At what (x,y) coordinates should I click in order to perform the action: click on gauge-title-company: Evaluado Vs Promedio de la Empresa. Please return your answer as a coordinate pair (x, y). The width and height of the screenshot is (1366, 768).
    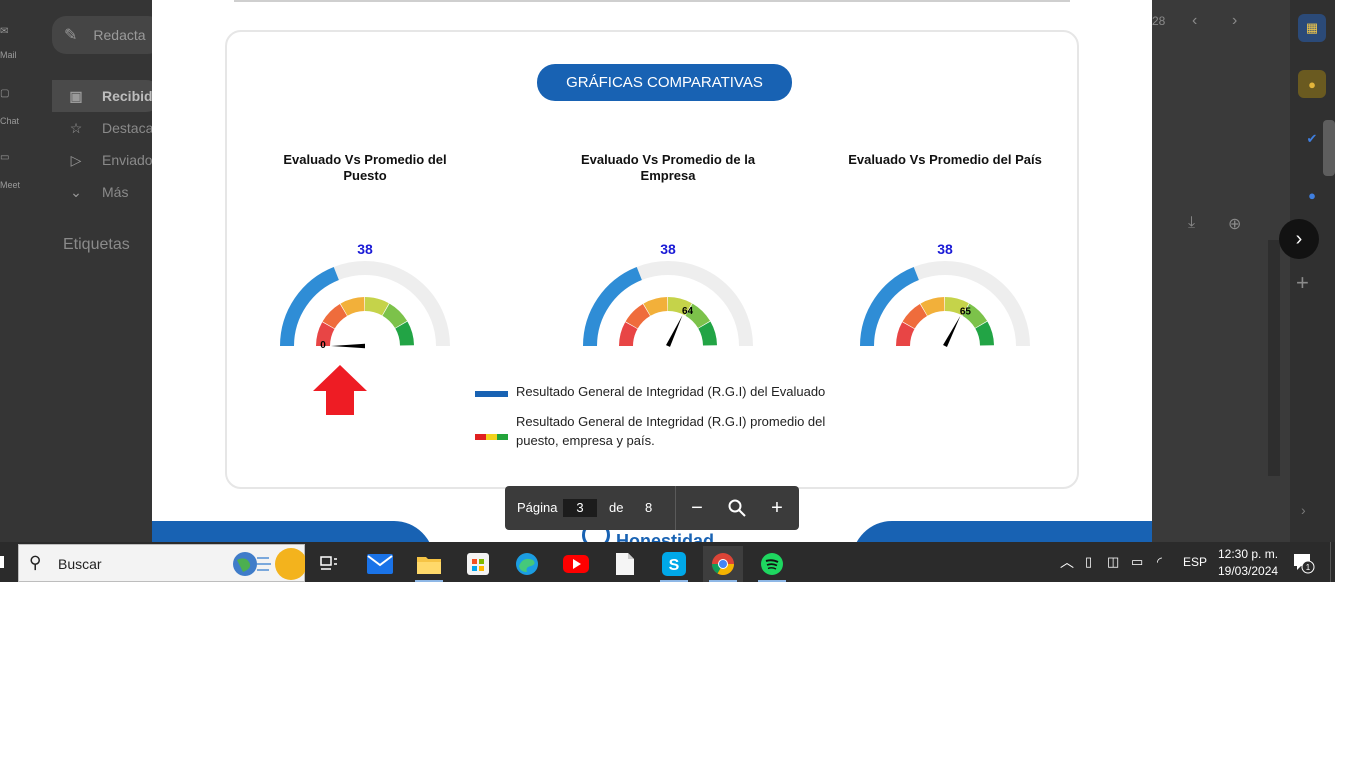
    Looking at the image, I should click on (668, 167).